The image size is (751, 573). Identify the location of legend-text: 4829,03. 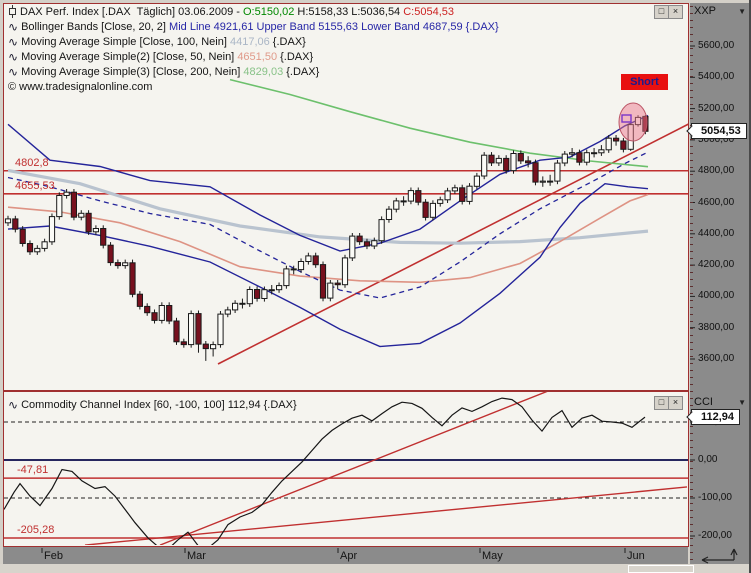
(263, 71).